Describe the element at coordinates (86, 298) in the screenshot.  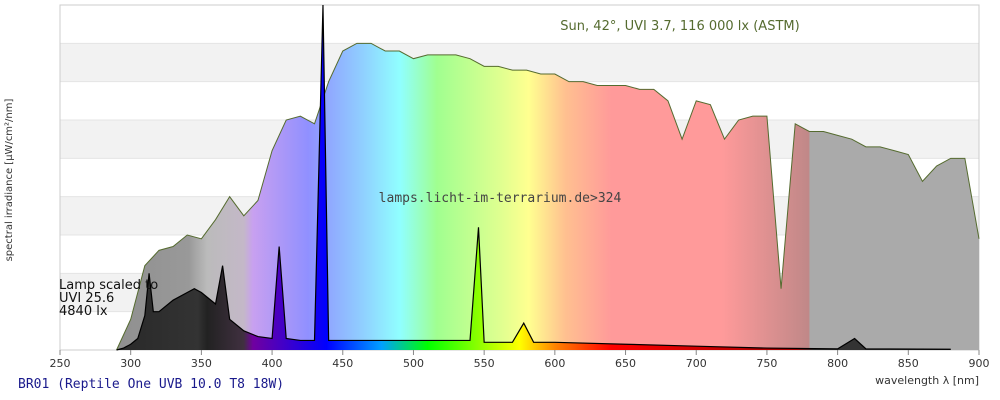
I see `lamp-label: UVI 25.6` at that location.